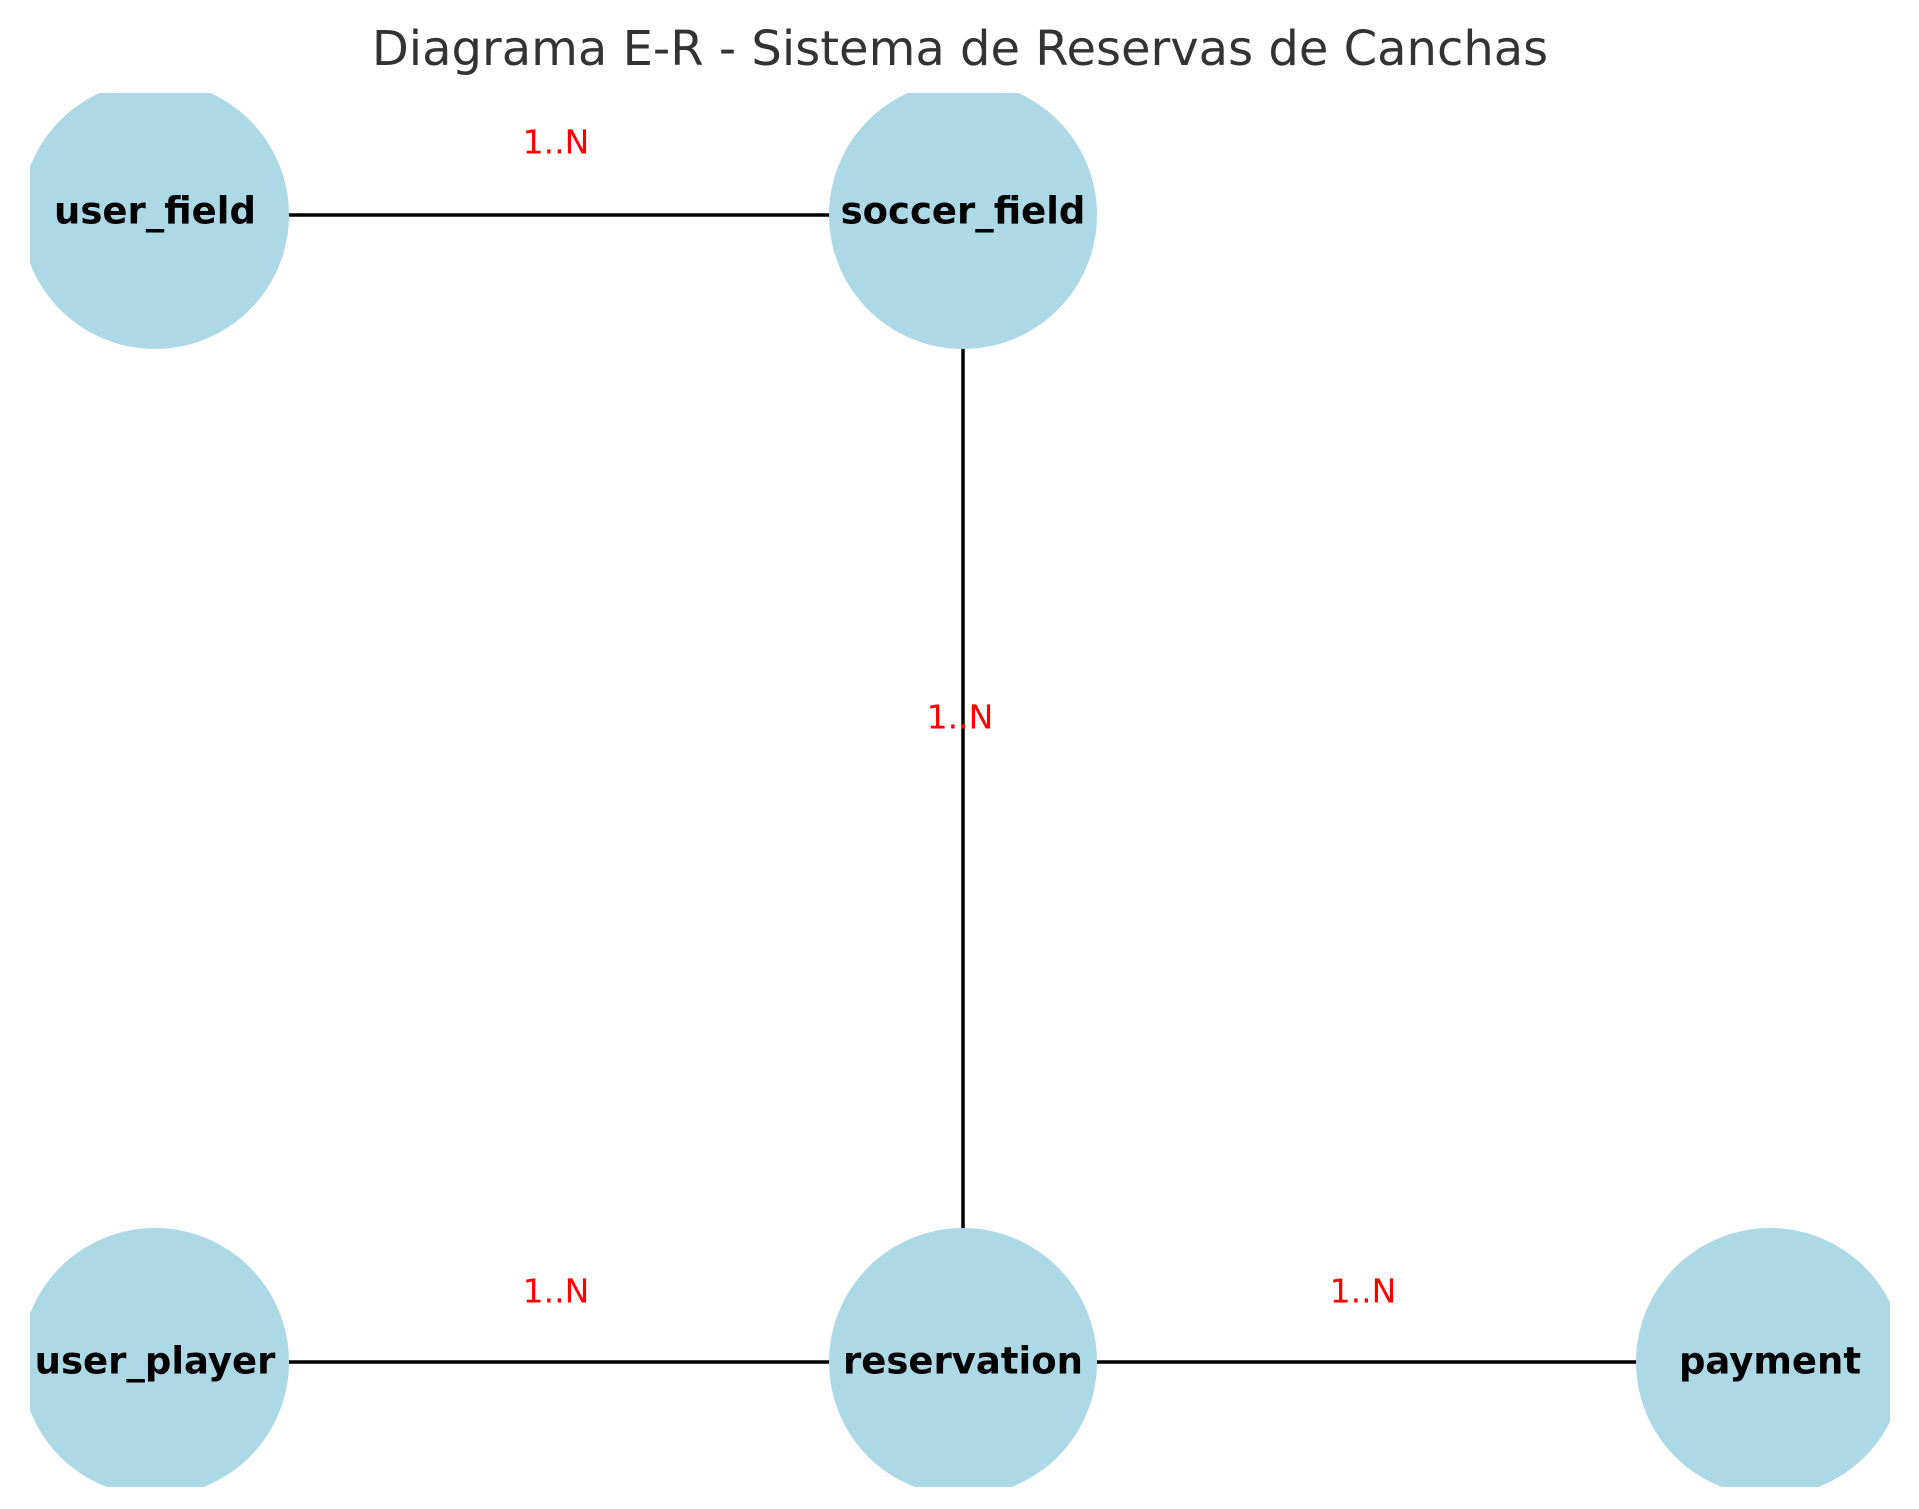 Image resolution: width=1919 pixels, height=1509 pixels. What do you see at coordinates (1770, 1361) in the screenshot?
I see `entity-label-payment: payment` at bounding box center [1770, 1361].